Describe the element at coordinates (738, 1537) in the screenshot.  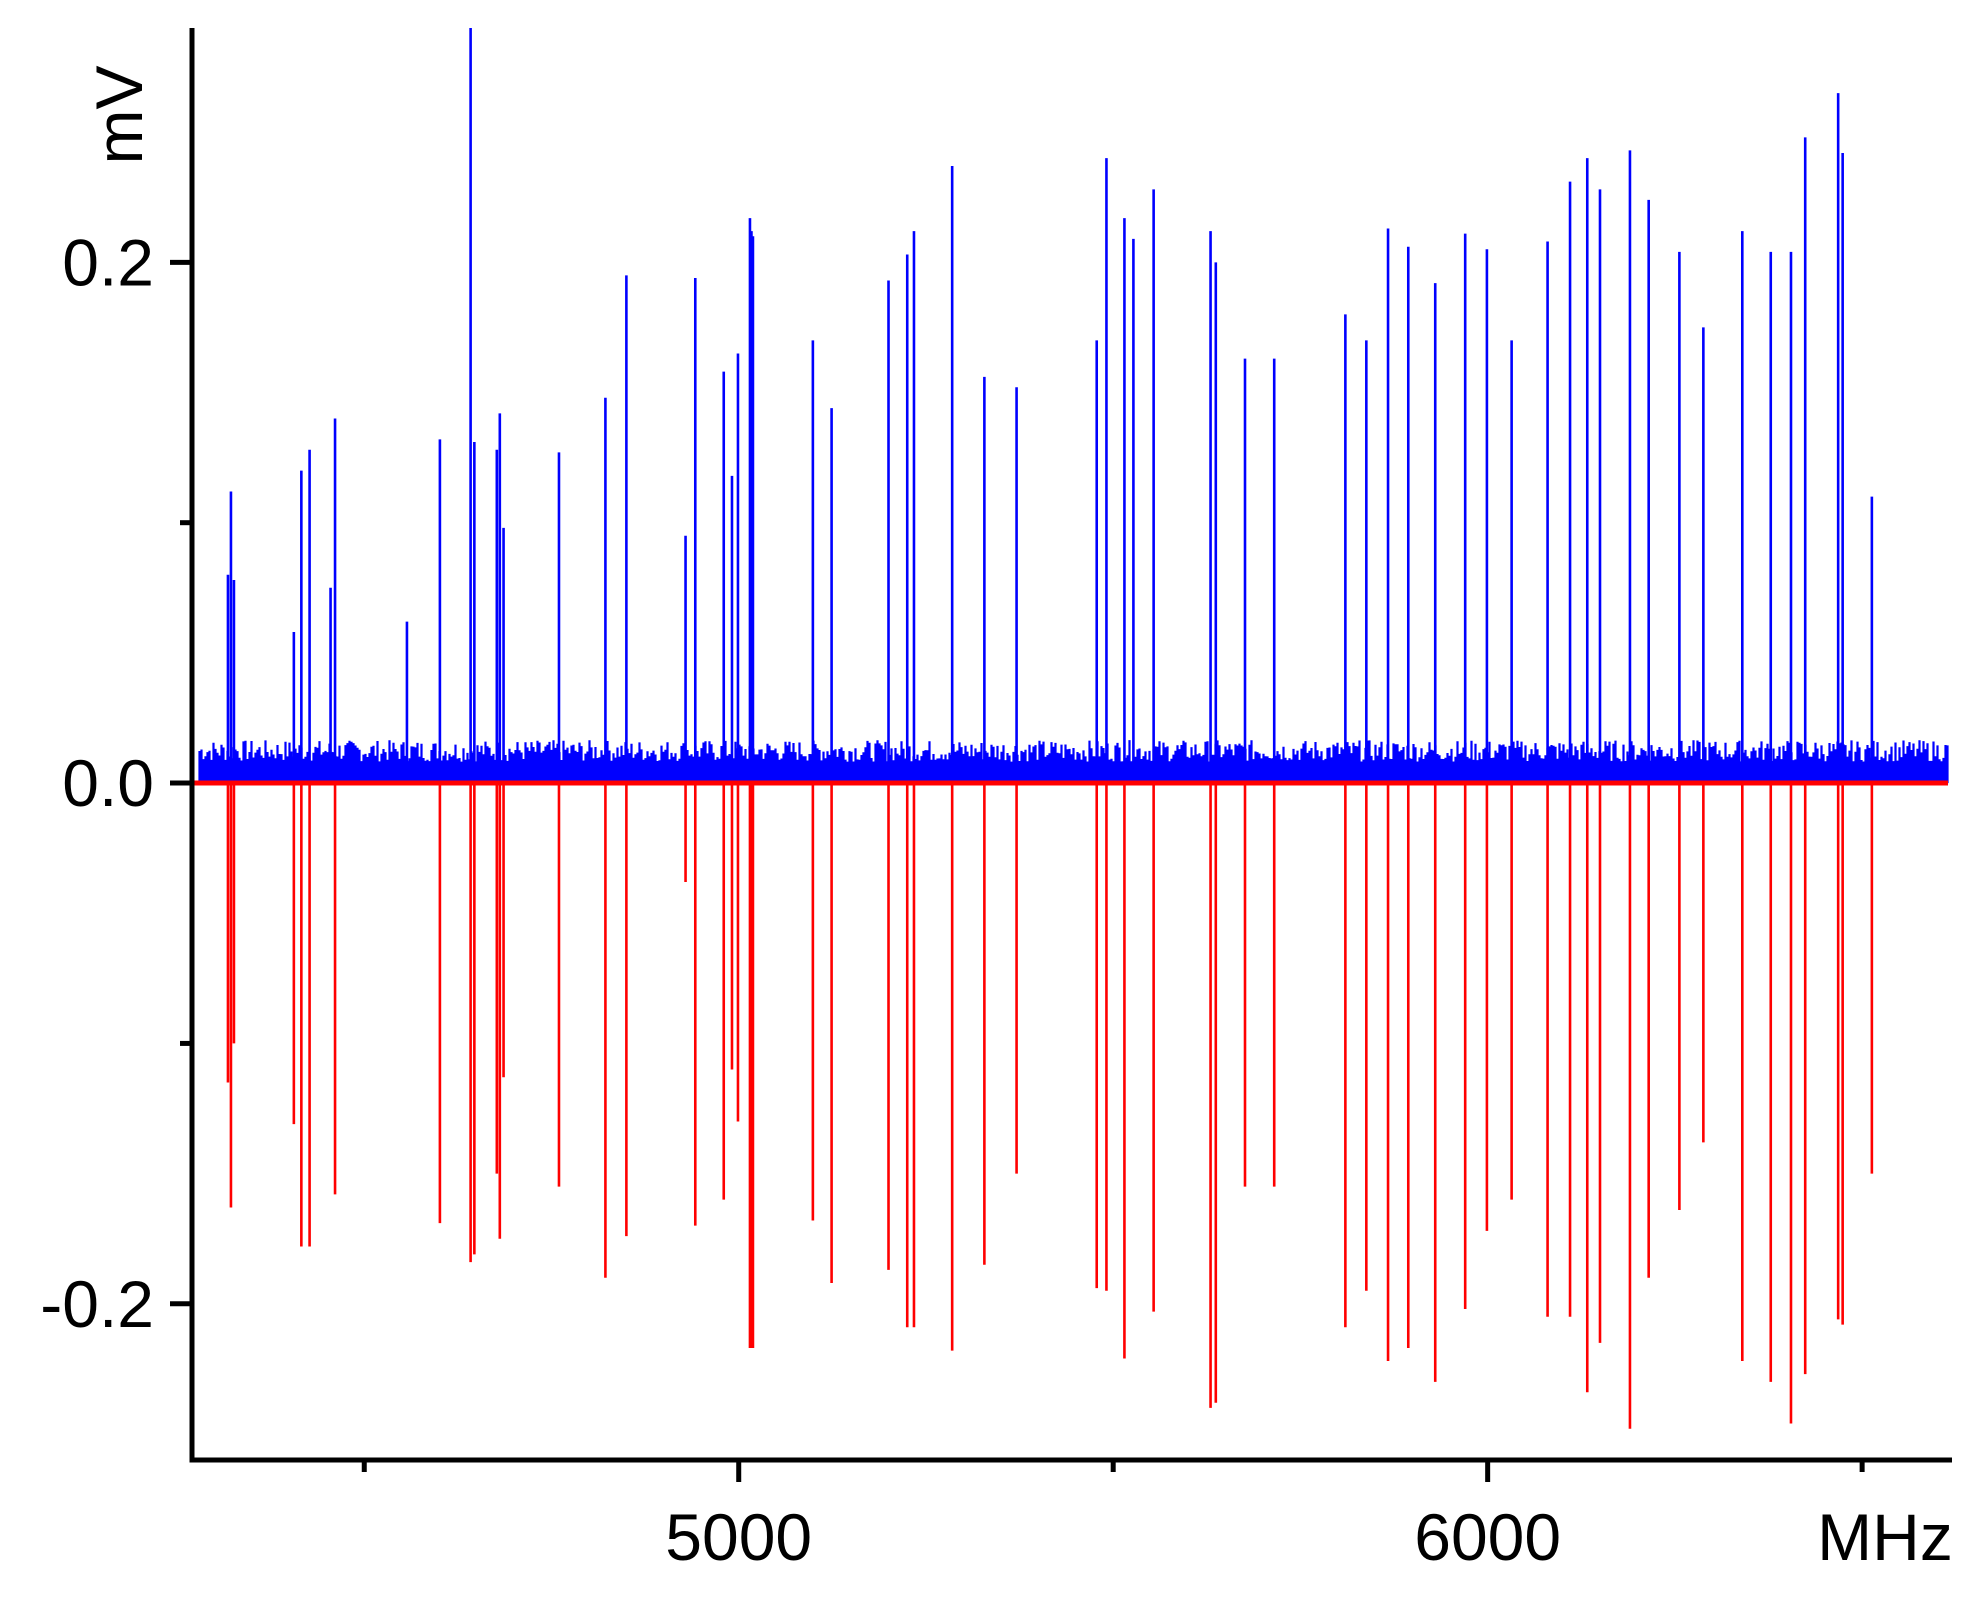
I see `x-tick-label: 5000` at that location.